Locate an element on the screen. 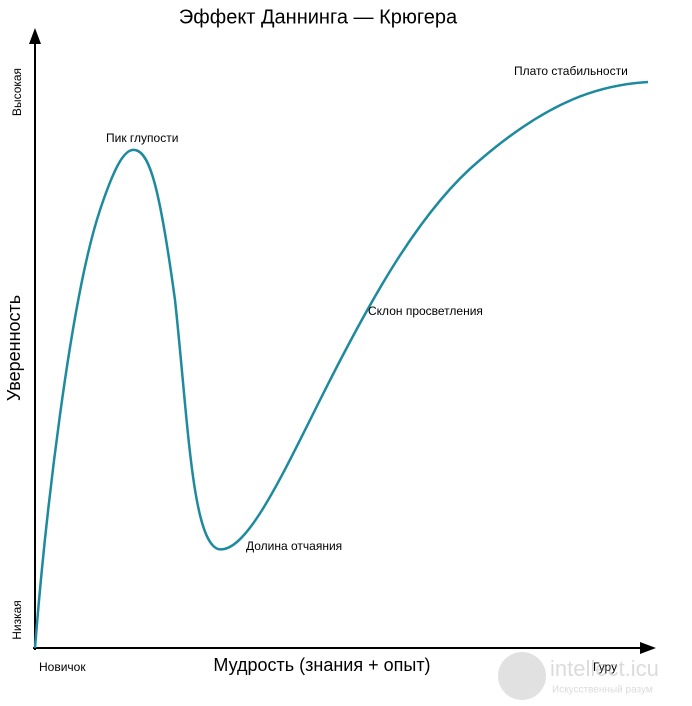 This screenshot has width=692, height=706. annotation: Склон просветления is located at coordinates (425, 311).